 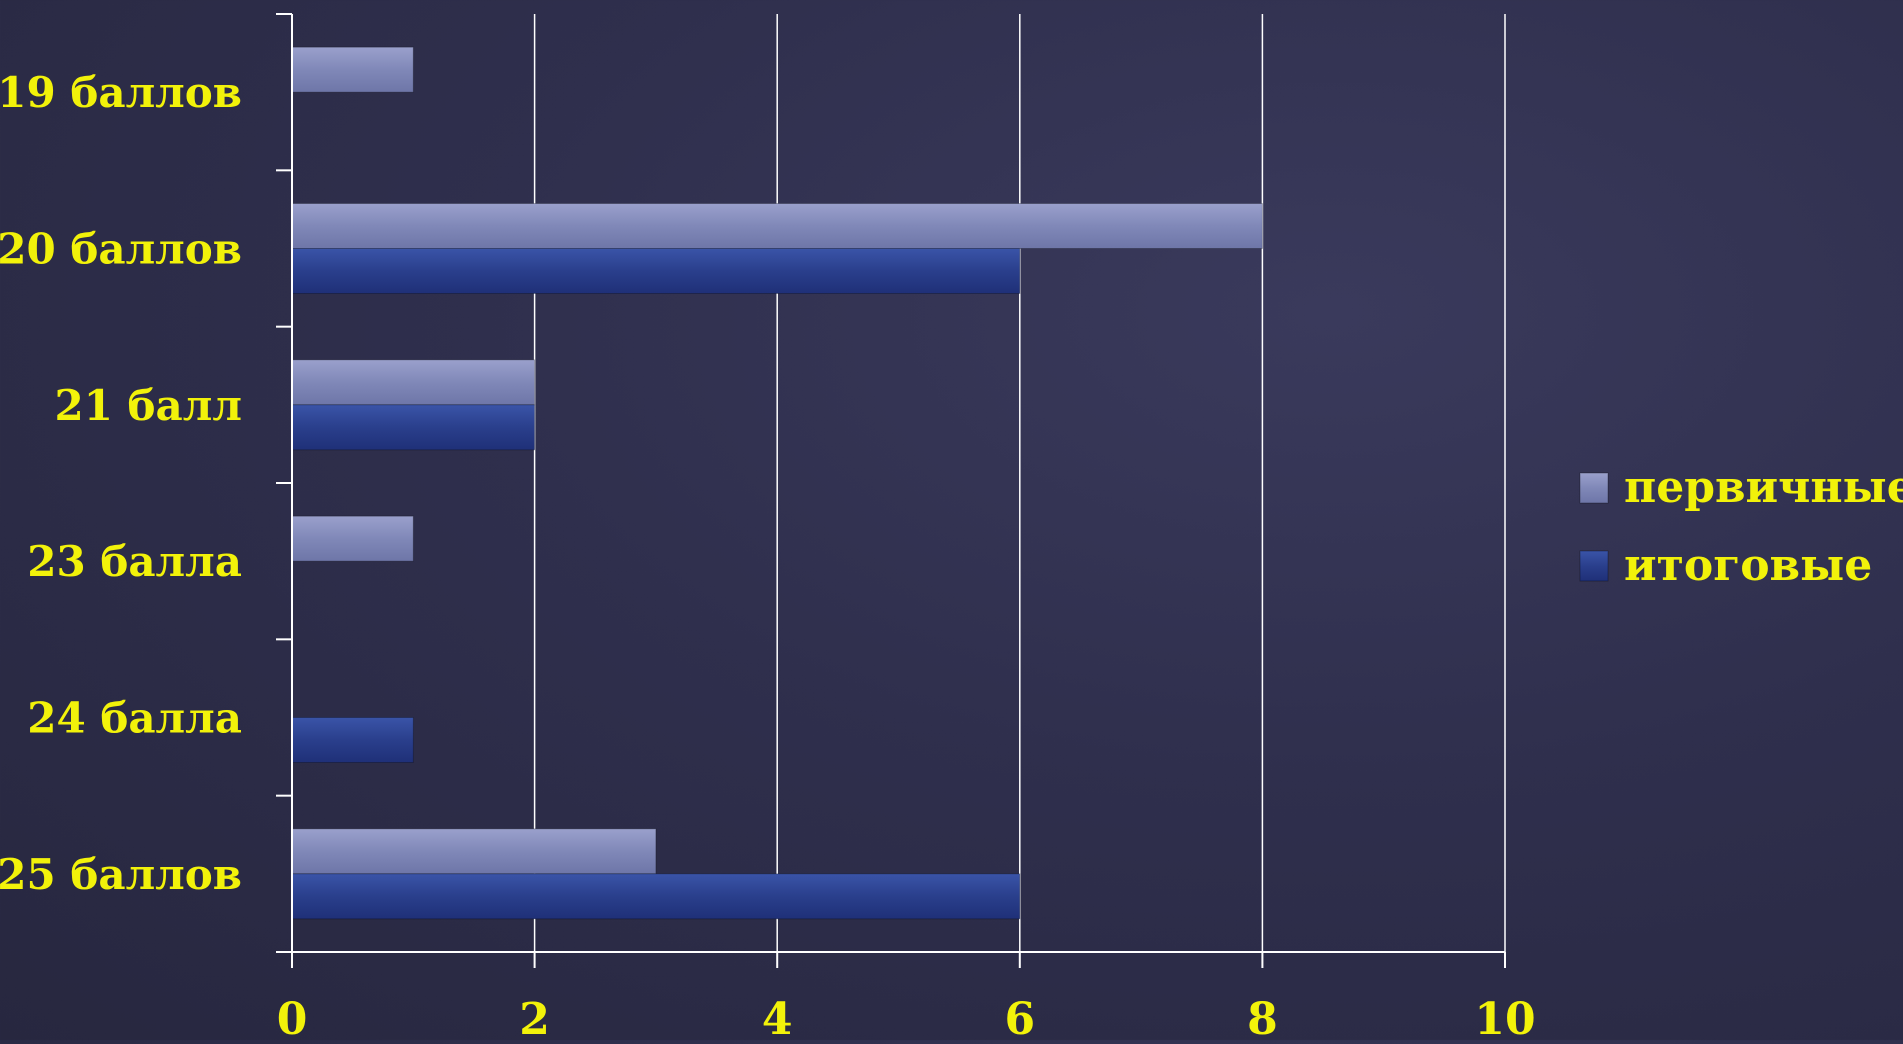 I want to click on y-category-label: 23 балла, so click(x=134, y=561).